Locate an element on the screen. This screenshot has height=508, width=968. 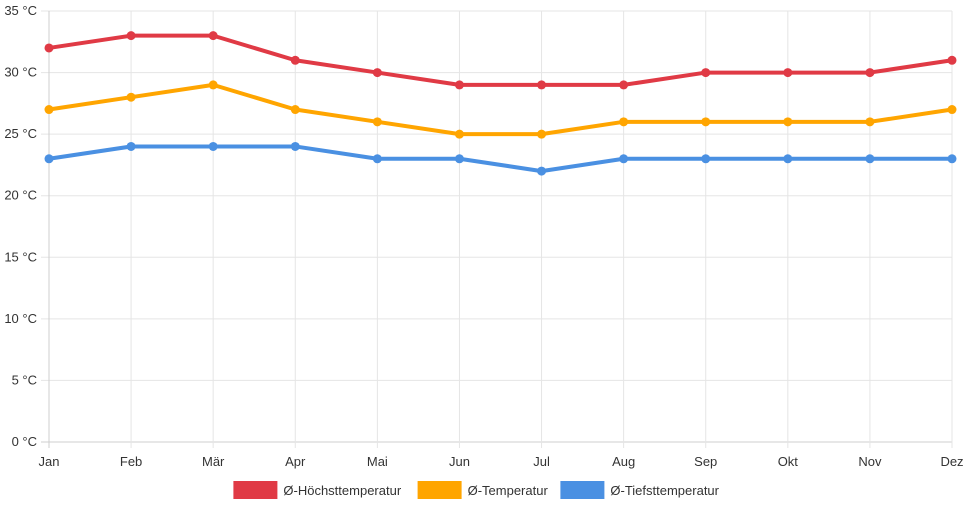
x-tick-label: Feb is located at coordinates (131, 461).